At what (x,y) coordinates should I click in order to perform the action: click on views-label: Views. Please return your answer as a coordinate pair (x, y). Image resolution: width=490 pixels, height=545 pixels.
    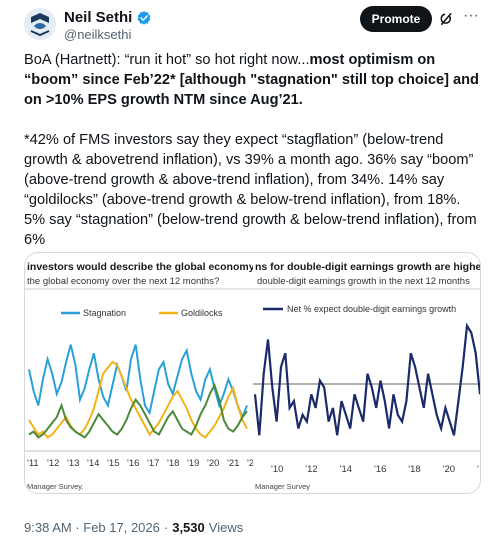
    Looking at the image, I should click on (226, 527).